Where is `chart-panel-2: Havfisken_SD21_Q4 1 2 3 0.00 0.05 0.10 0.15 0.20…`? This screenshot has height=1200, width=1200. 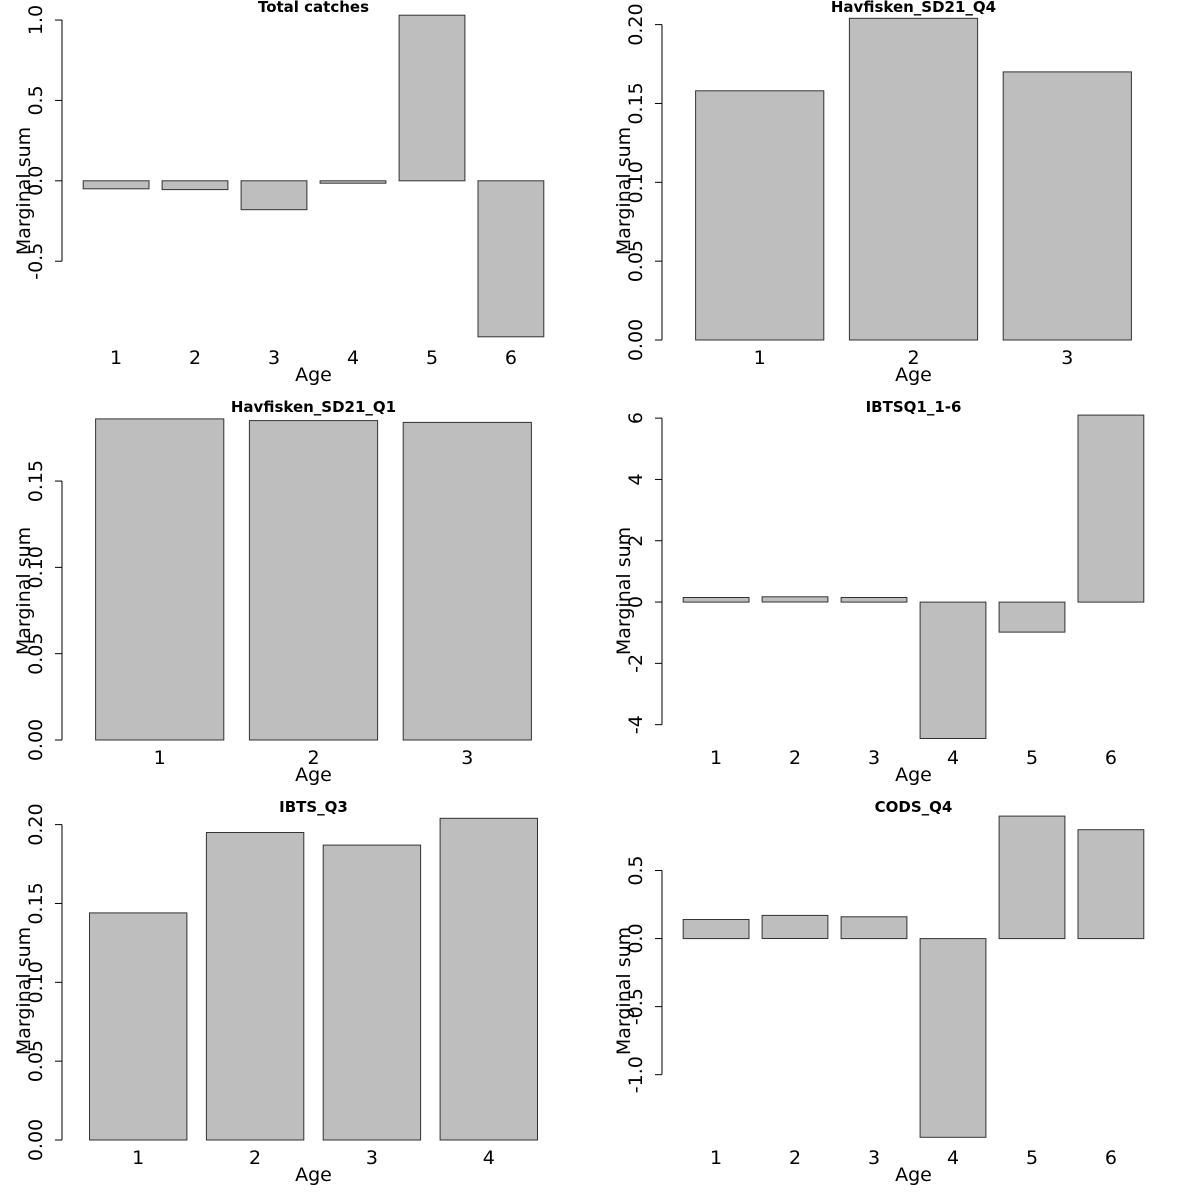
chart-panel-2: Havfisken_SD21_Q4 1 2 3 0.00 0.05 0.10 0.15 0.20… is located at coordinates (872, 193).